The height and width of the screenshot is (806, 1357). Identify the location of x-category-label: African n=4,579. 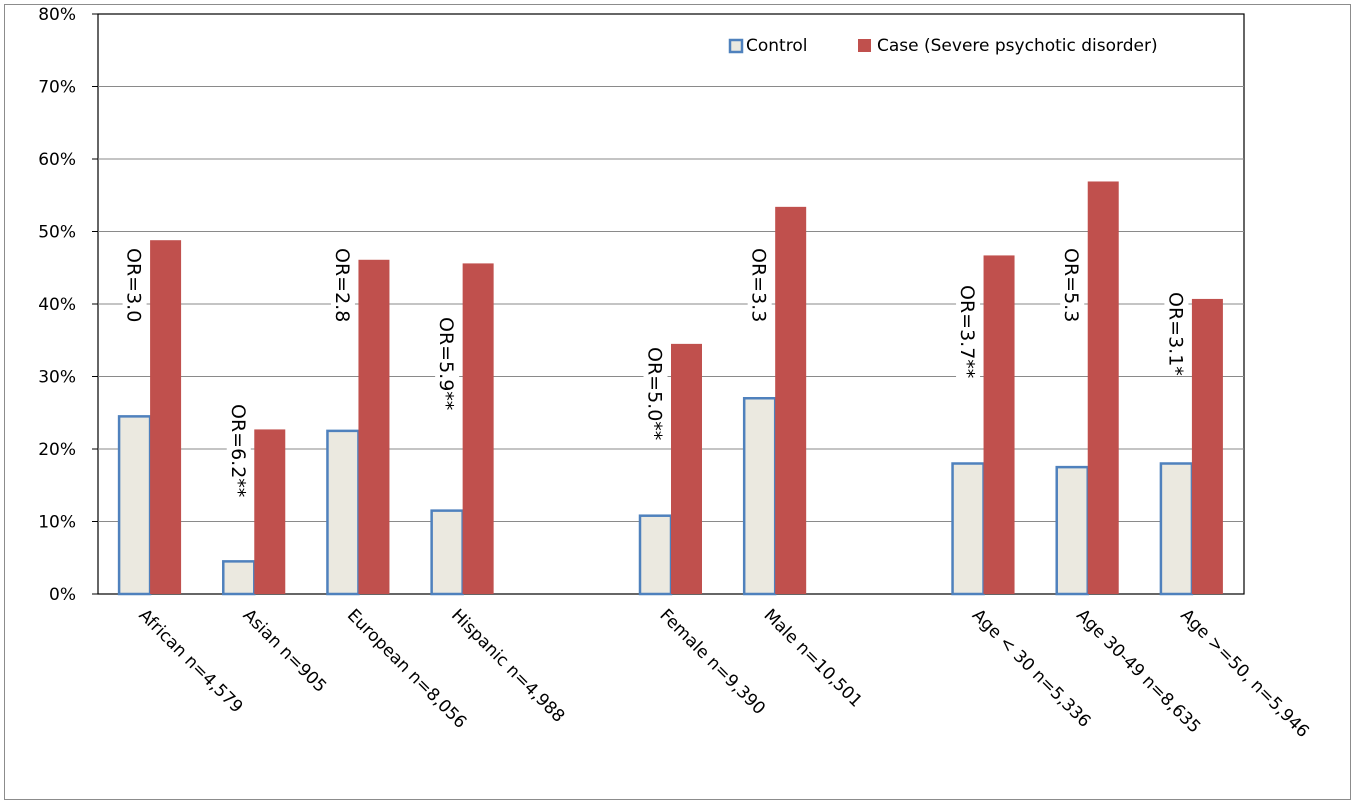
(191, 661).